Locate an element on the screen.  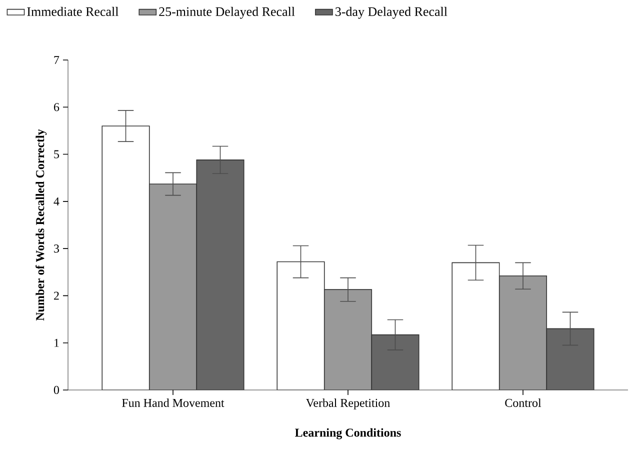
legend-label: Immediate Recall is located at coordinates (72, 11).